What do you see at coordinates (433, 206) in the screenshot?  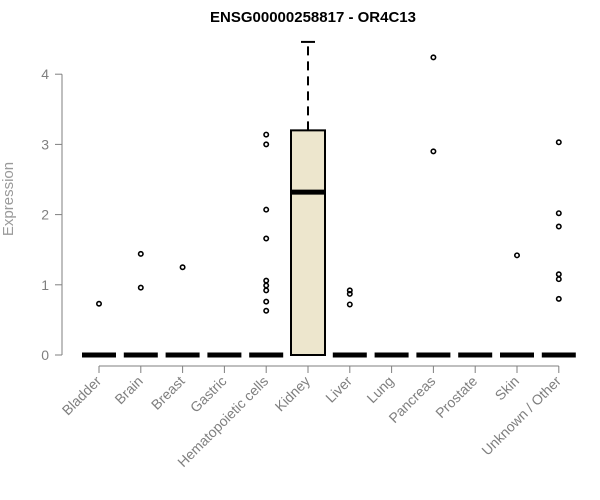 I see `box-pancreas` at bounding box center [433, 206].